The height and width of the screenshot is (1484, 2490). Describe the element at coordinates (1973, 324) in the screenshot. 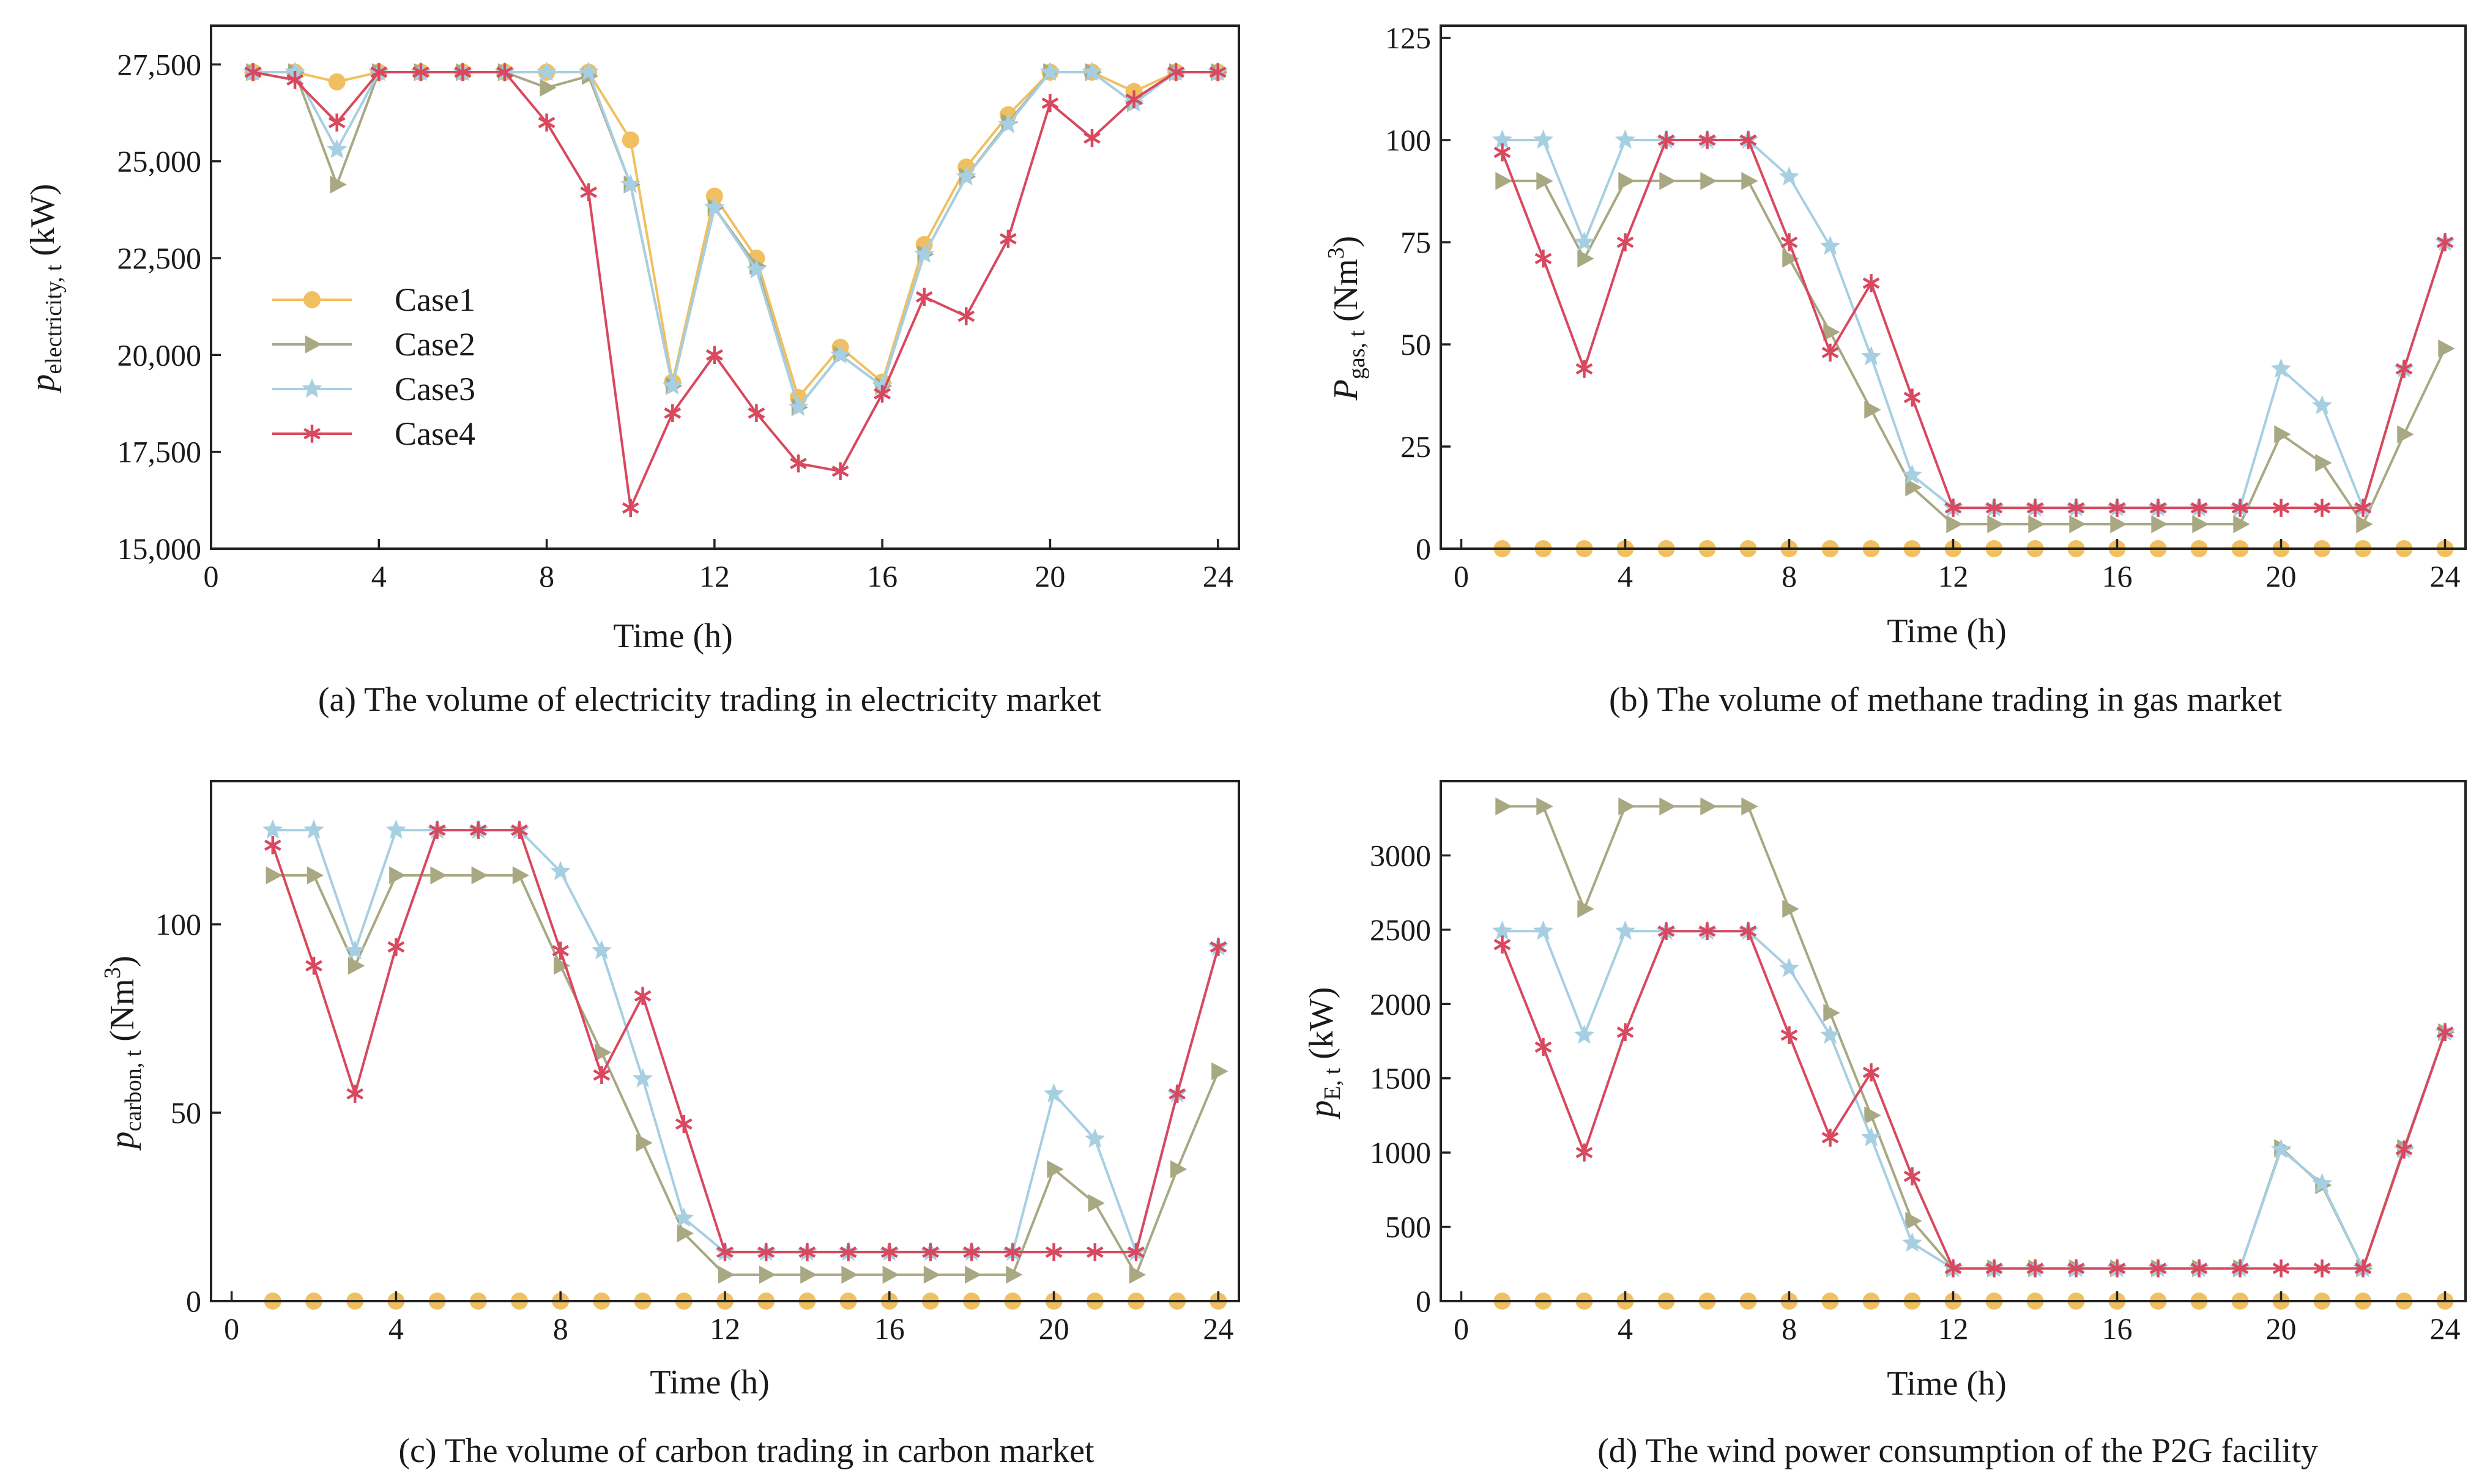

I see `series-case4-b` at that location.